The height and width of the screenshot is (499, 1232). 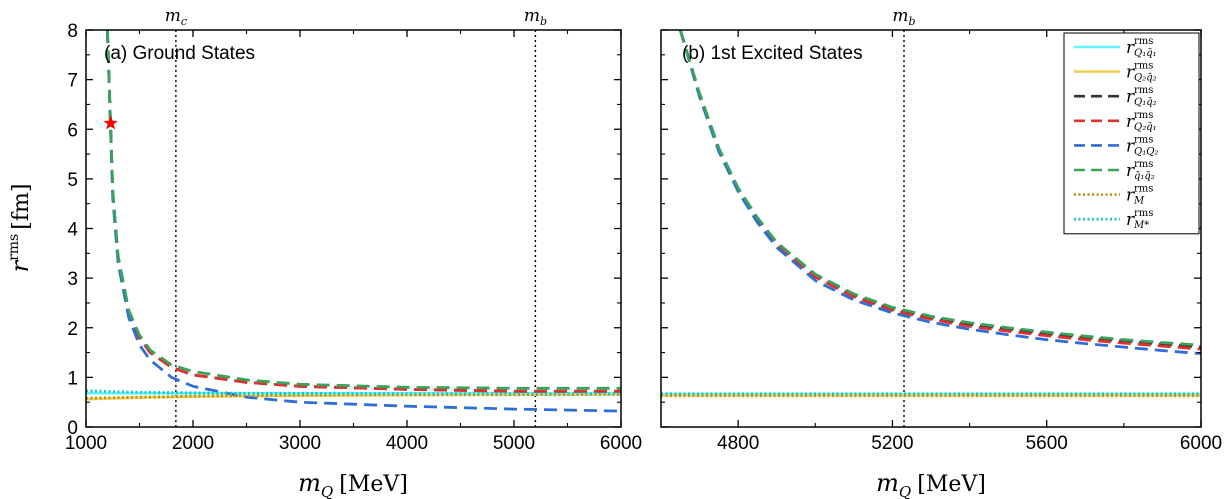 I want to click on legend-label-sub: Q₁Q₂, so click(x=1146, y=151).